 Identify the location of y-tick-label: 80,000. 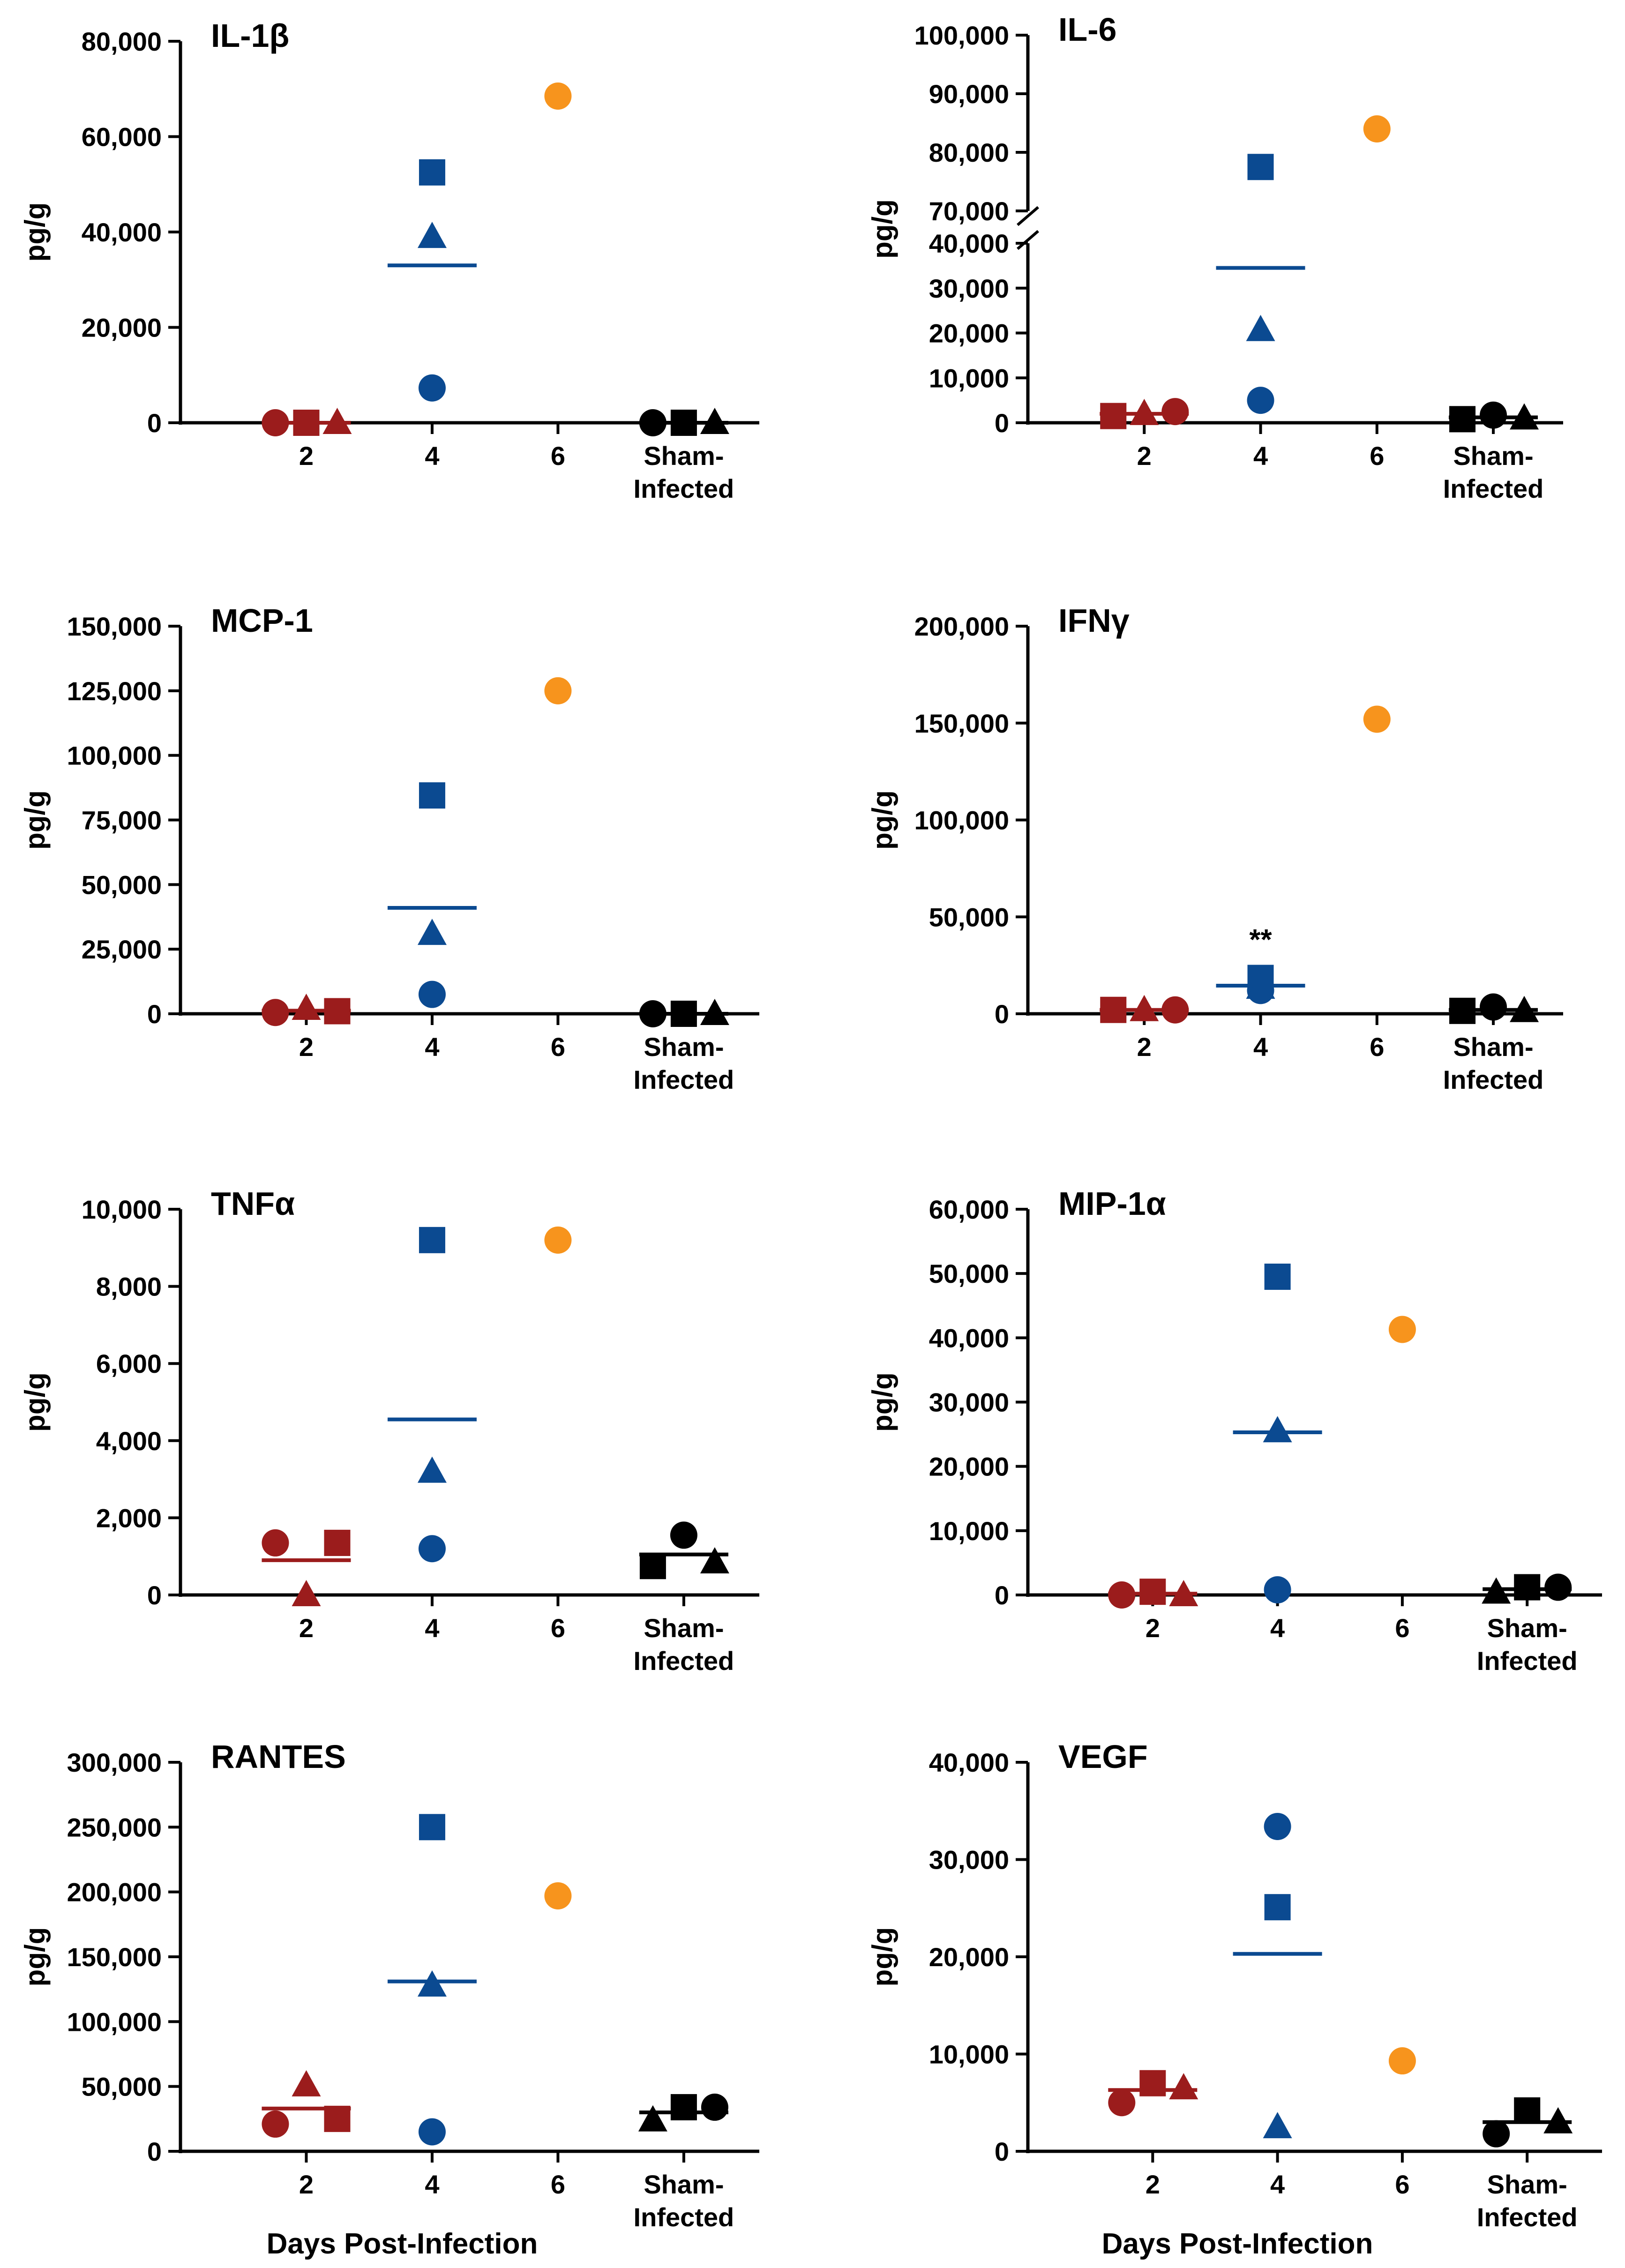
(122, 42).